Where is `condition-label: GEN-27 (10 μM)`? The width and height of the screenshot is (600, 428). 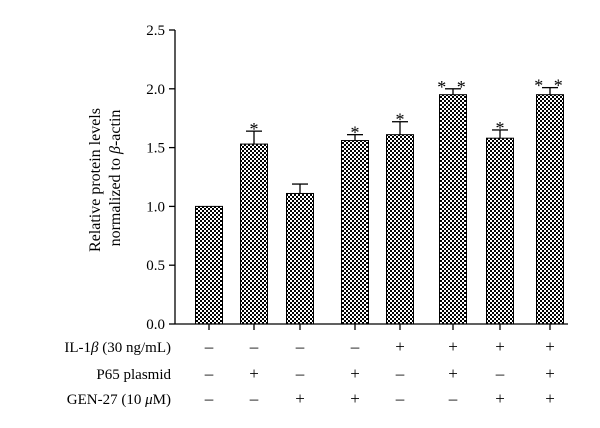 condition-label: GEN-27 (10 μM) is located at coordinates (119, 400).